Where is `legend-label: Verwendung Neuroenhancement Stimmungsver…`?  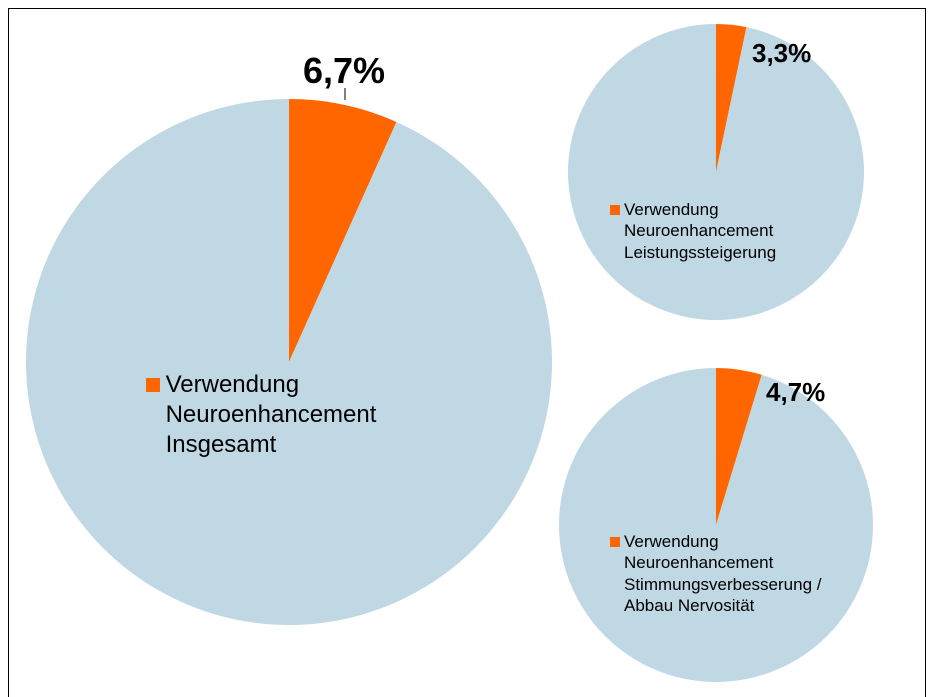
legend-label: Verwendung Neuroenhancement Stimmungsver… is located at coordinates (723, 573).